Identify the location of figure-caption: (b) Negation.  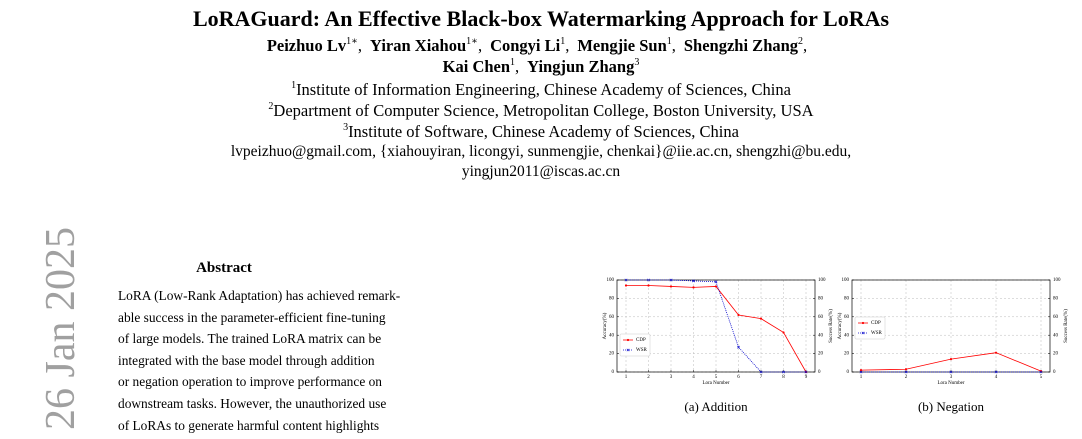
(951, 406).